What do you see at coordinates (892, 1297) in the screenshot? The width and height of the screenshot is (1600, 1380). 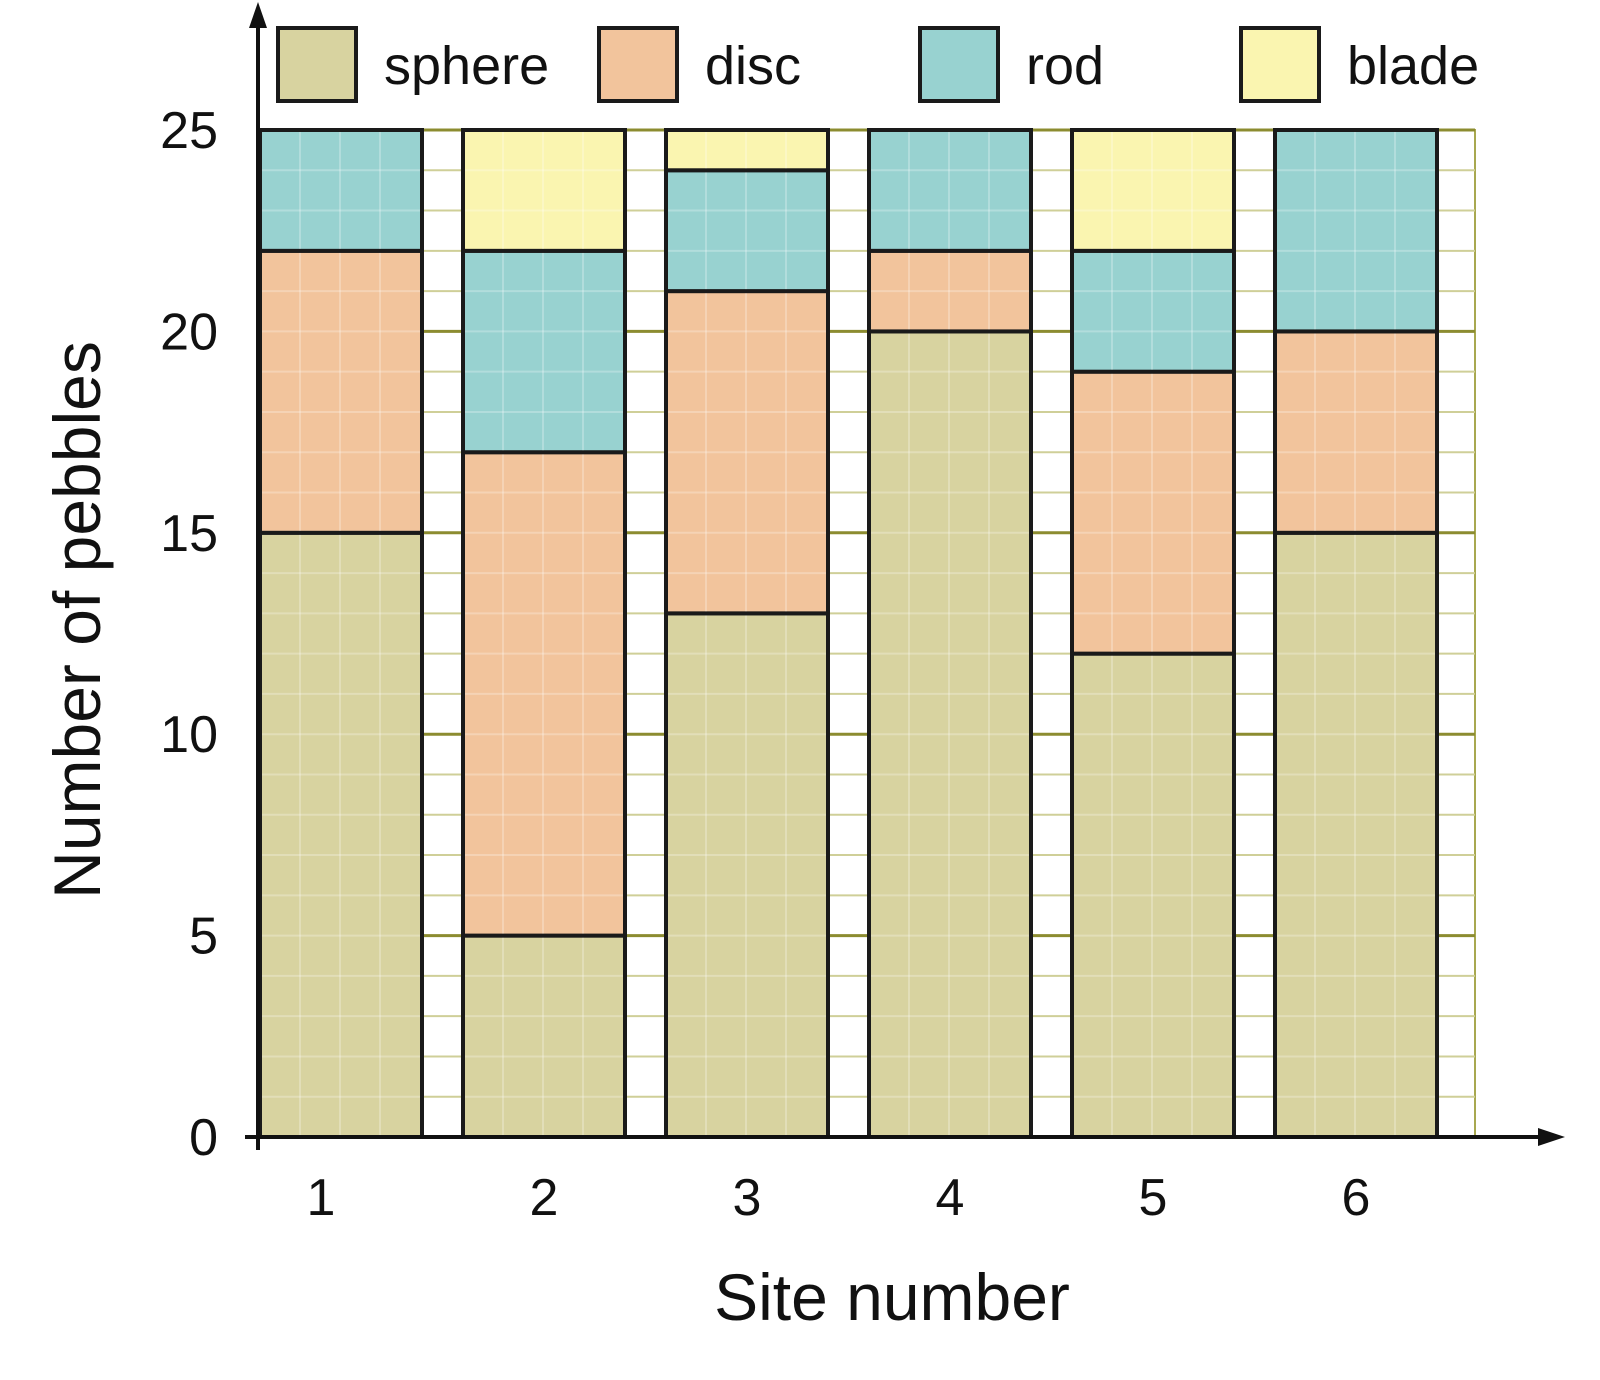 I see `x-axis-label: Site number` at bounding box center [892, 1297].